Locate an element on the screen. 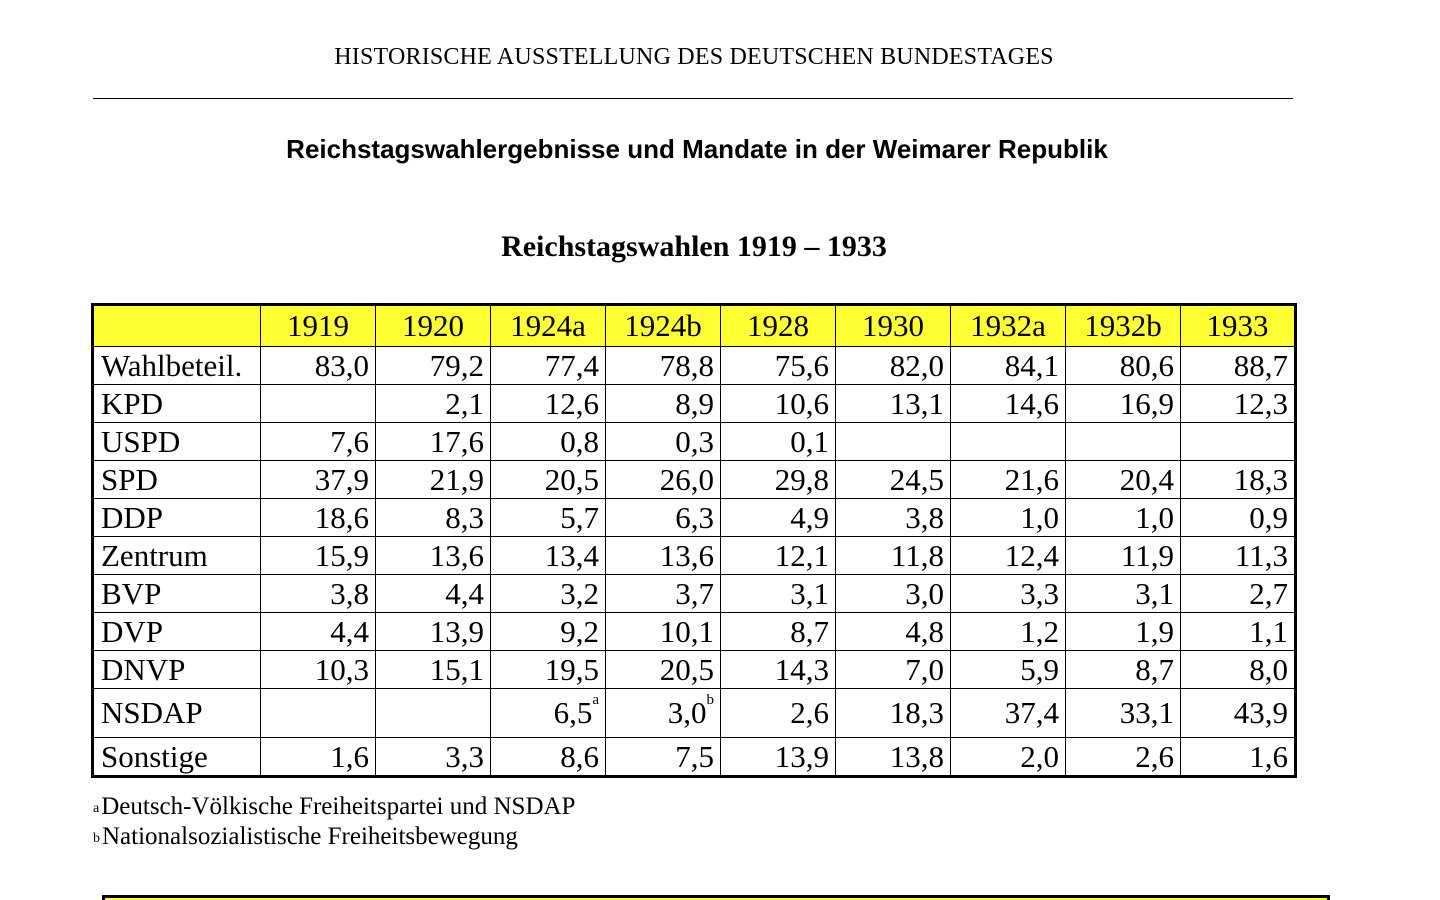 The image size is (1440, 900). cell-value: 84,1 is located at coordinates (1031, 365).